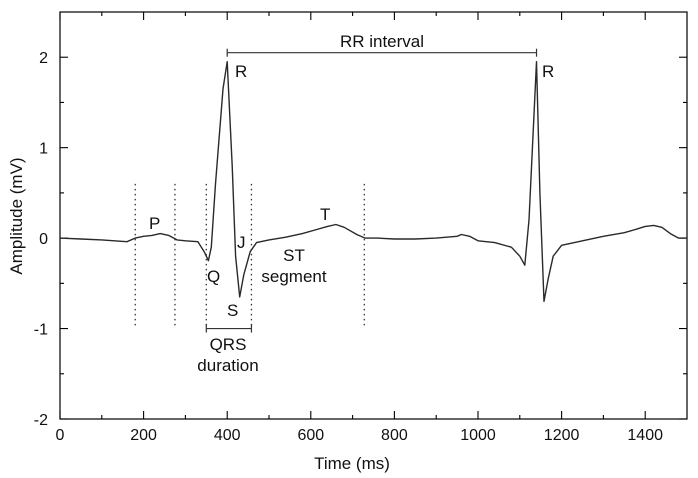 The width and height of the screenshot is (698, 478). I want to click on rr-interval-bracket, so click(382, 52).